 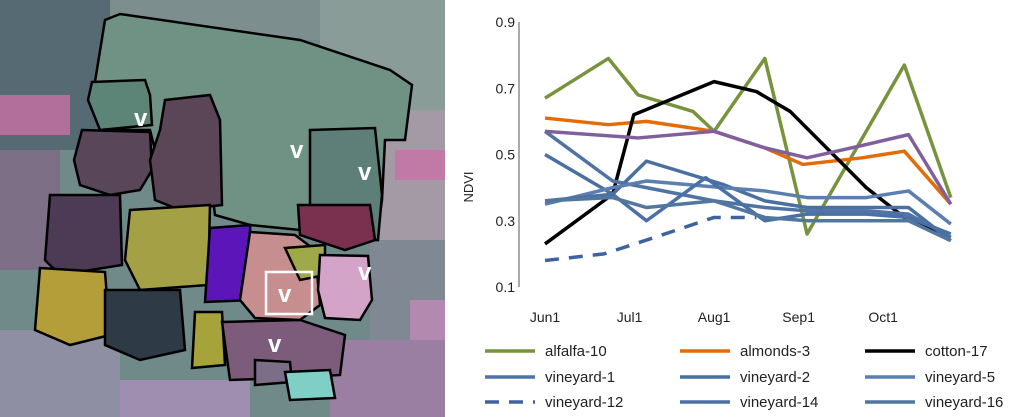 I want to click on legend-label: alfalfa-10, so click(x=576, y=351).